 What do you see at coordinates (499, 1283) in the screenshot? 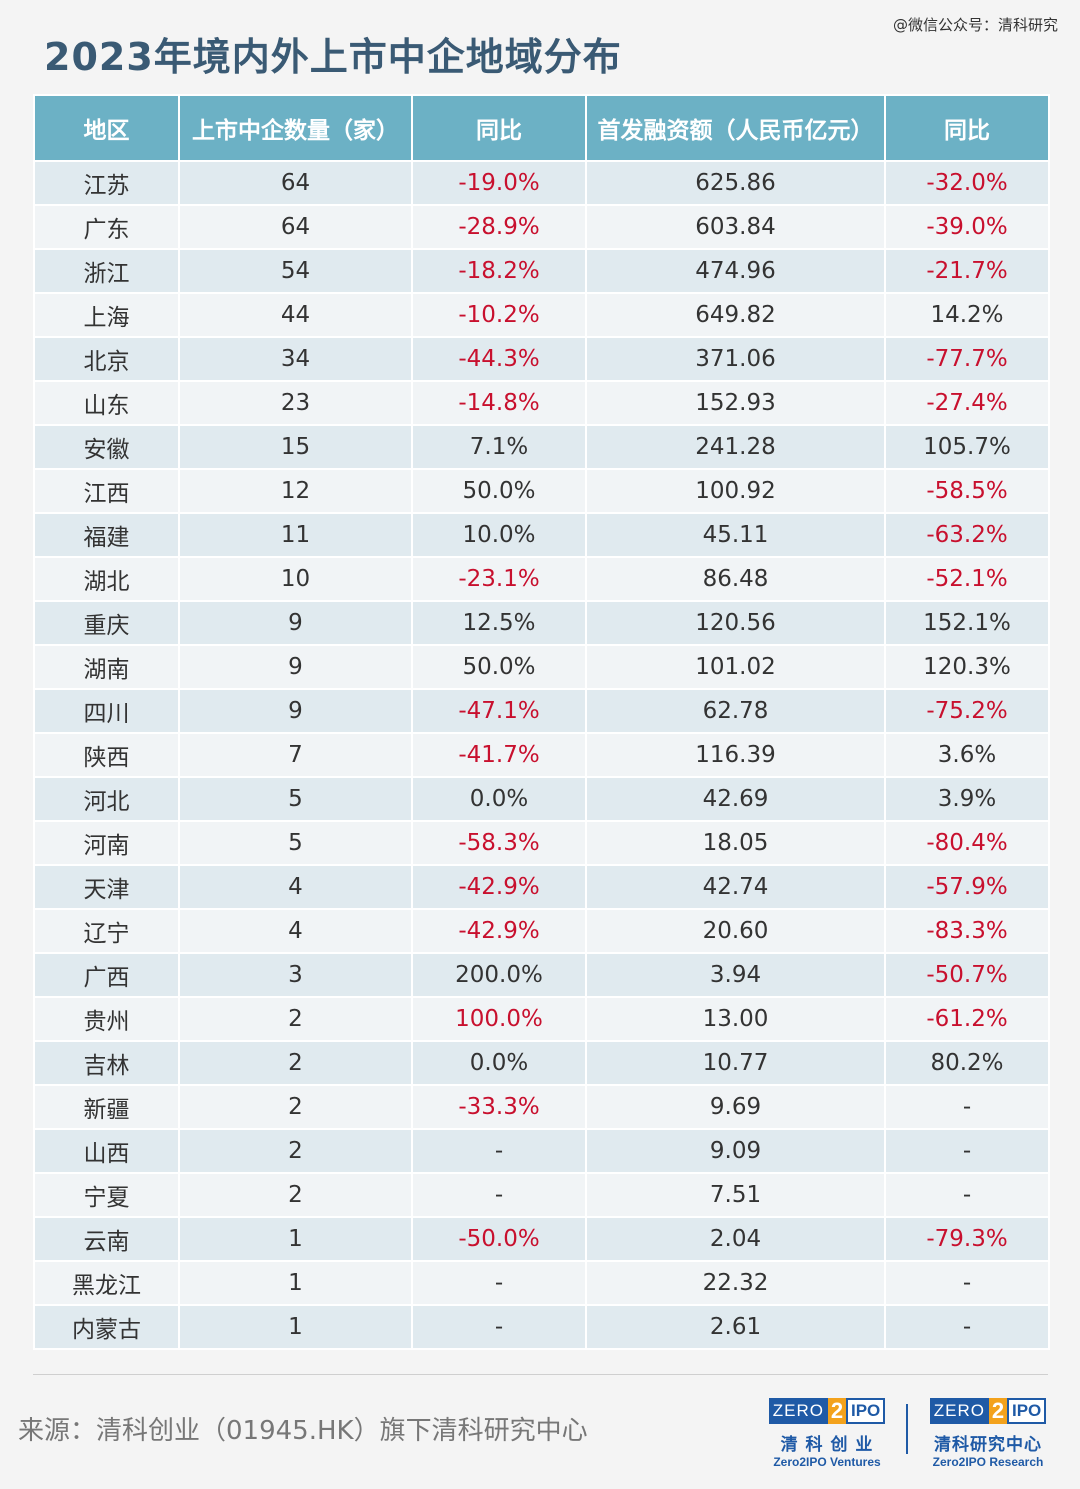
I see `cell-count-yoy: -` at bounding box center [499, 1283].